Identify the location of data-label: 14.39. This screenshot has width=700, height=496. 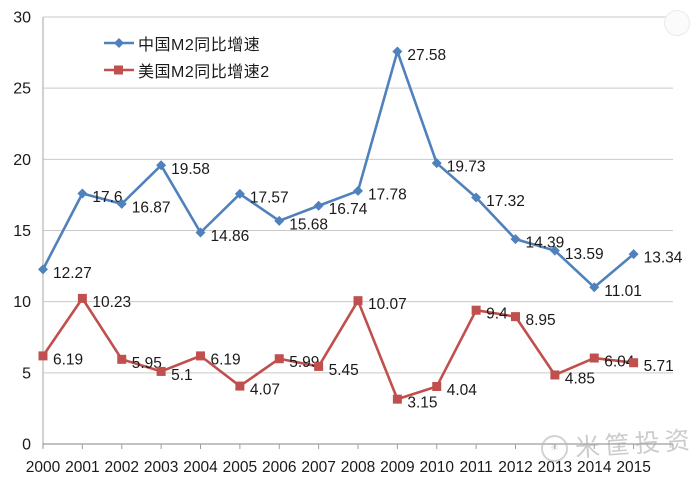
(545, 243).